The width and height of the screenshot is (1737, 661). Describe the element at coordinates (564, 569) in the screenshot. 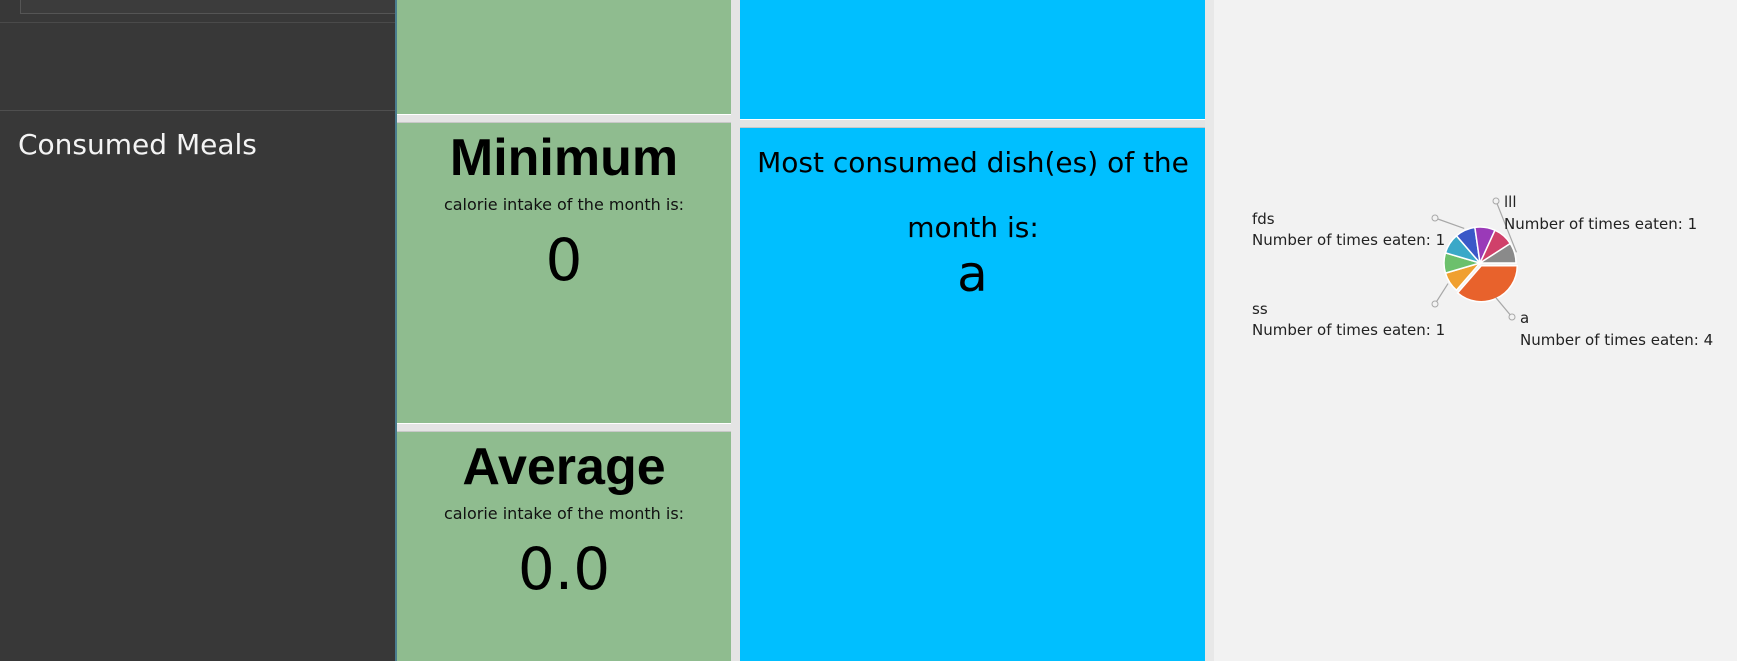

I see `average-value: 0.0` at that location.